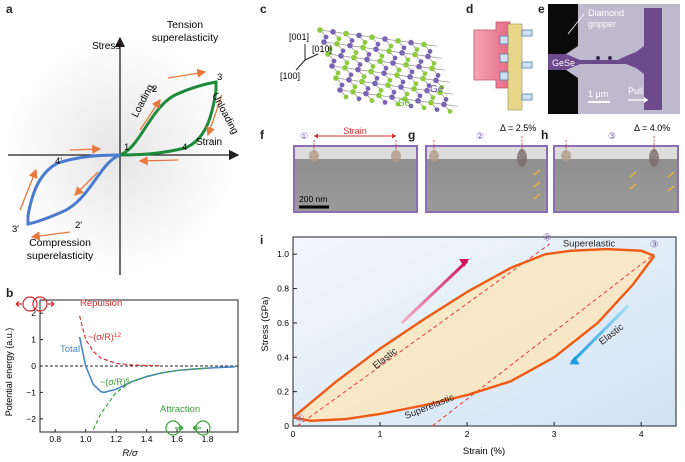  What do you see at coordinates (263, 9) in the screenshot?
I see `panel-label-c: c` at bounding box center [263, 9].